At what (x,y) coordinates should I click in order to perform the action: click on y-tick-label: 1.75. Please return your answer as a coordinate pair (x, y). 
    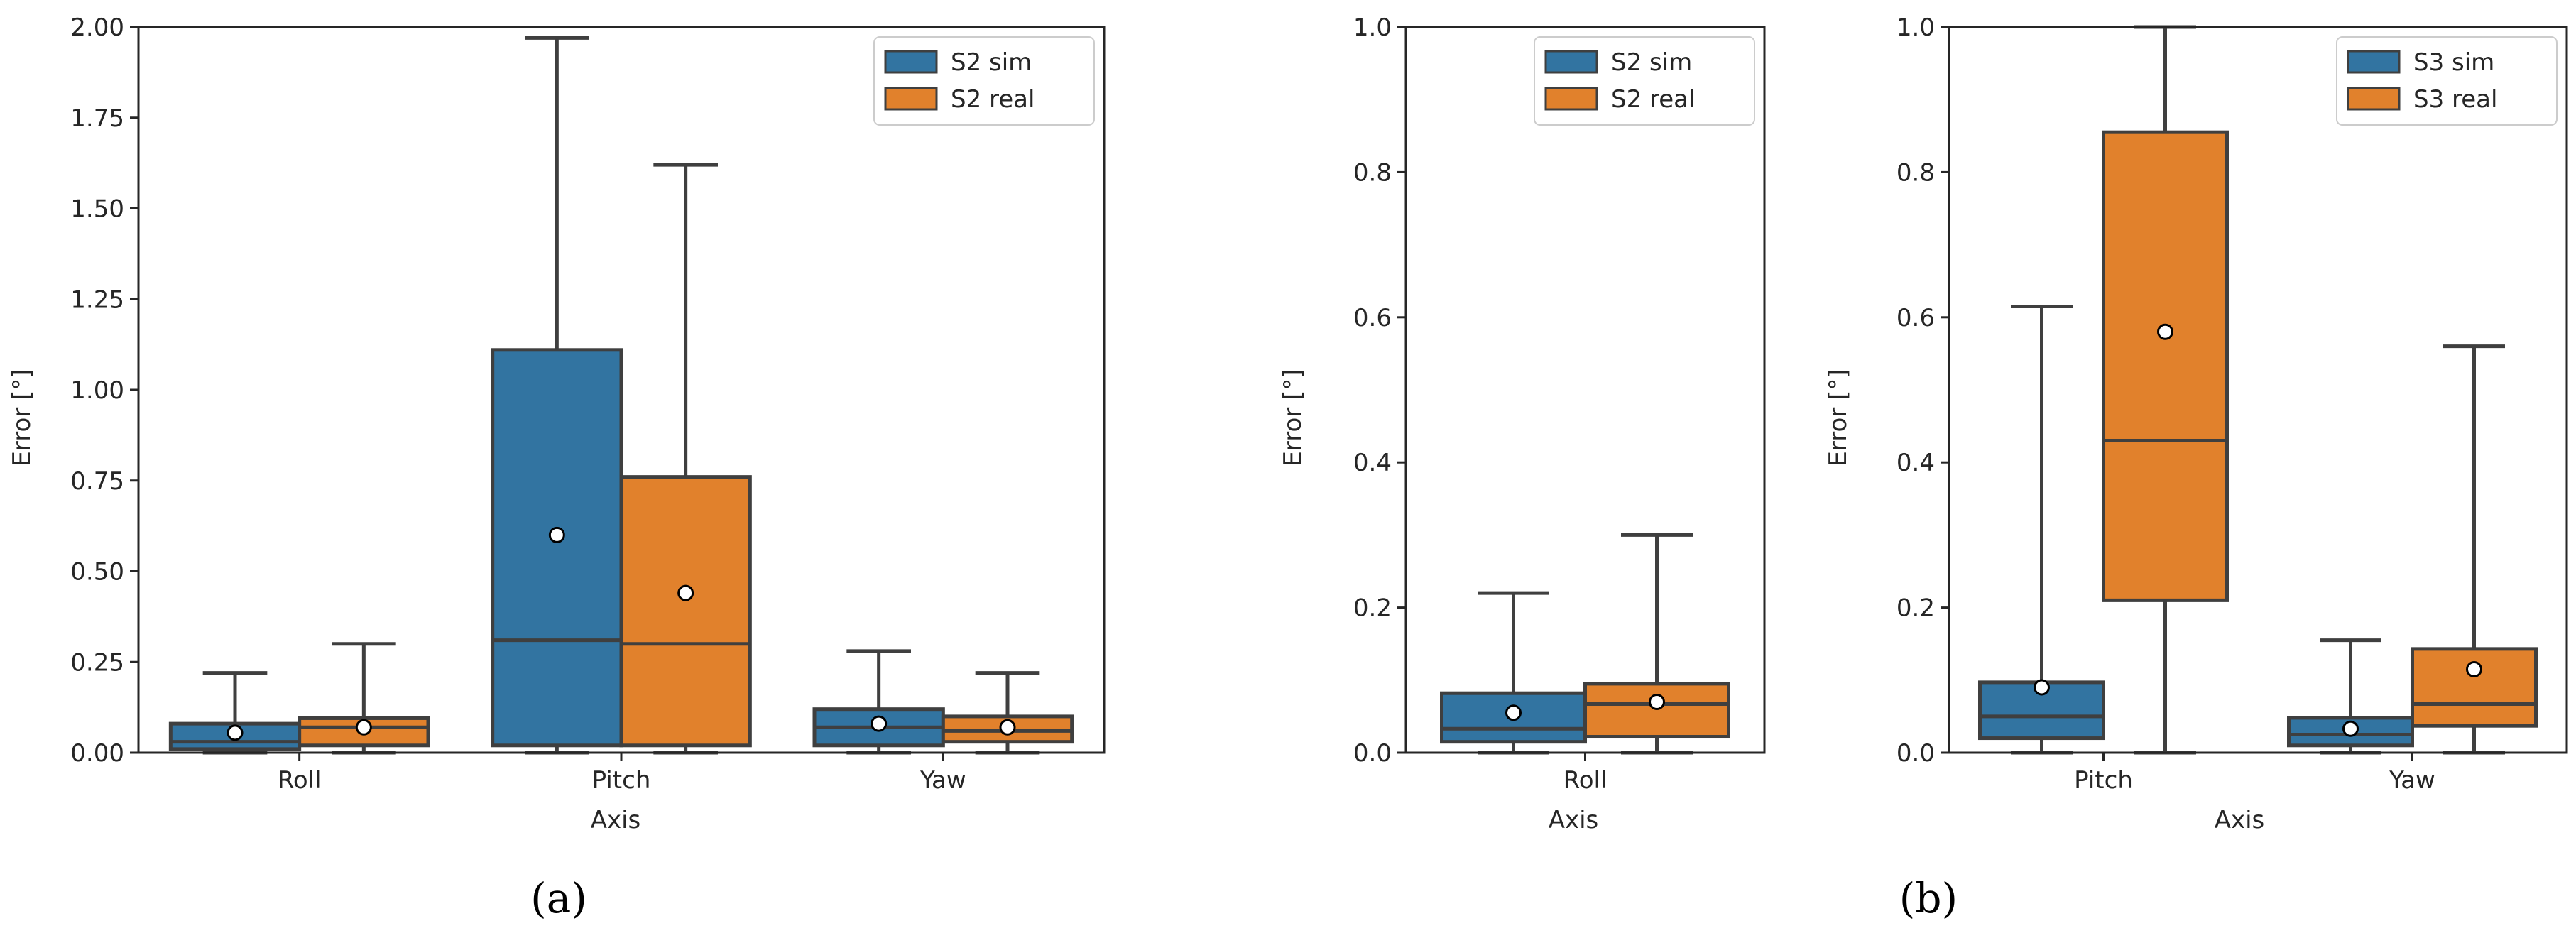
    Looking at the image, I should click on (97, 118).